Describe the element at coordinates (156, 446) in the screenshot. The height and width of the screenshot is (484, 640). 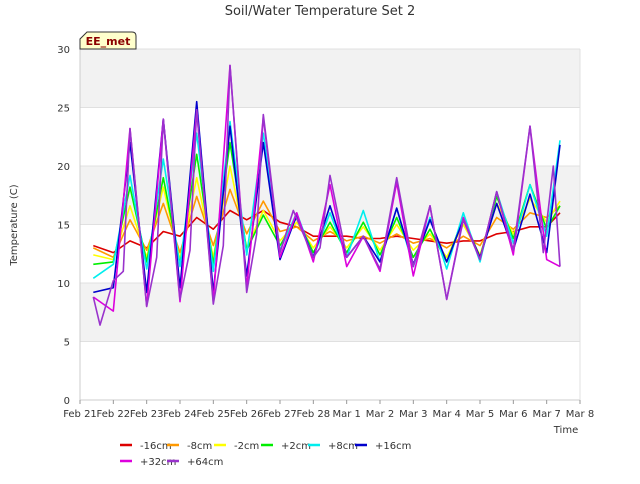
I see `legend-label: -16cm` at that location.